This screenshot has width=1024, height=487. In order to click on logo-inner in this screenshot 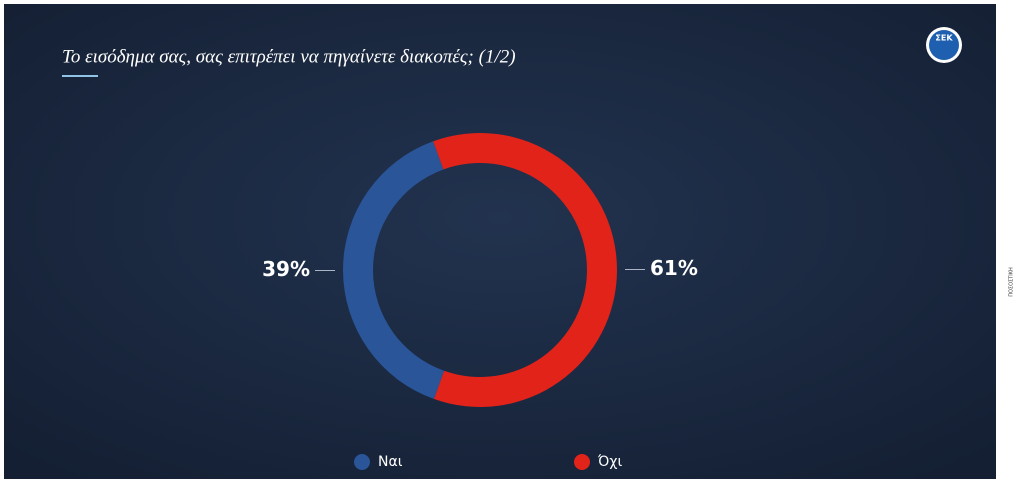, I will do `click(944, 45)`.